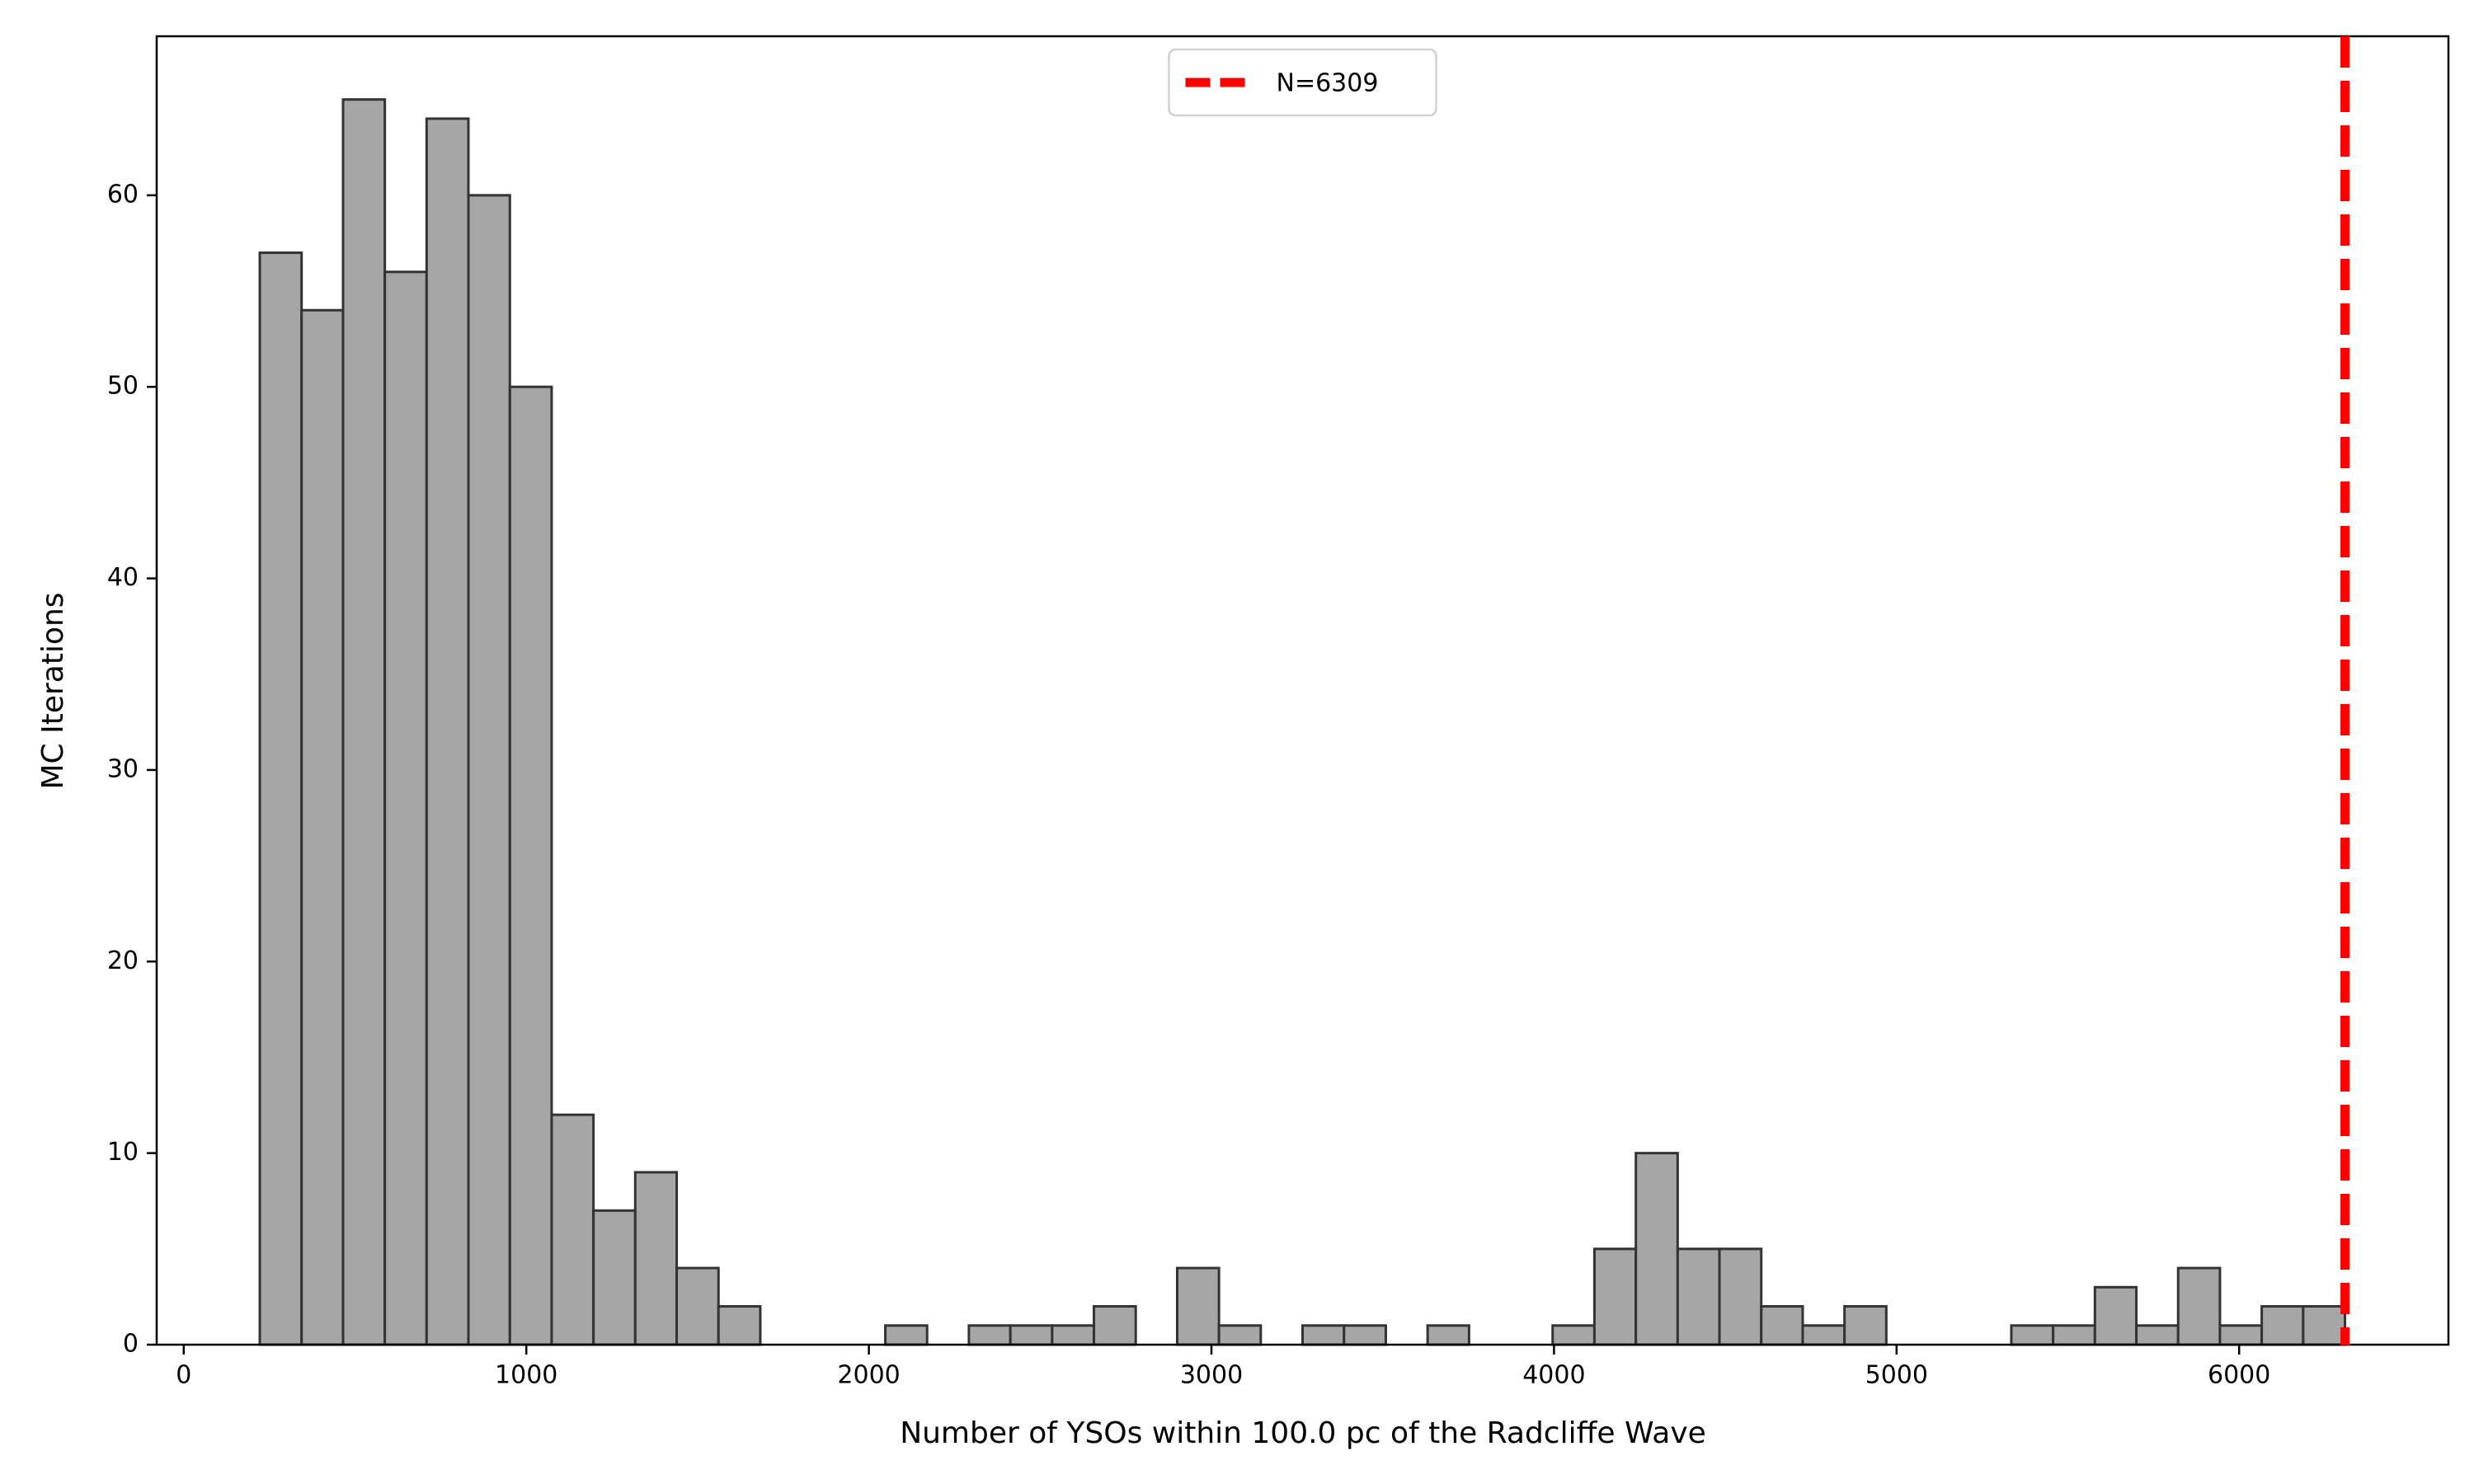 The width and height of the screenshot is (2474, 1484). What do you see at coordinates (526, 1375) in the screenshot?
I see `x-tick-label: 1000` at bounding box center [526, 1375].